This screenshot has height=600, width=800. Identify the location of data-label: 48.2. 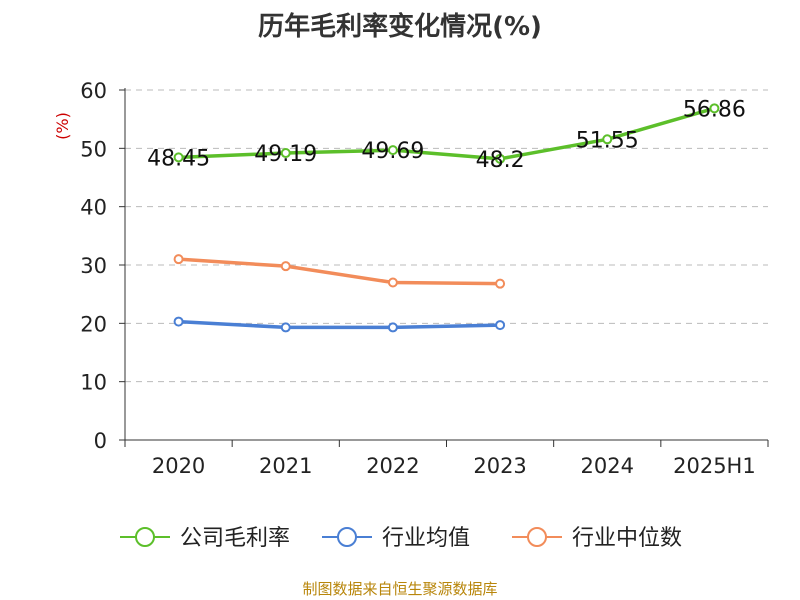
(500, 160).